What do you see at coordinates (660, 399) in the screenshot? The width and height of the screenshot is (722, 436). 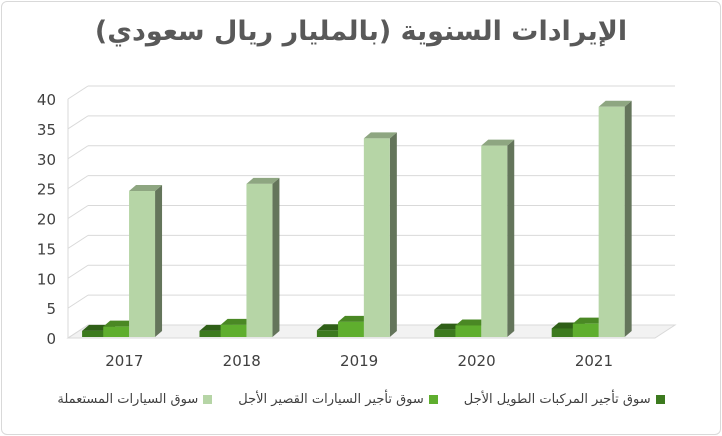 I see `legend-swatch-long-term` at bounding box center [660, 399].